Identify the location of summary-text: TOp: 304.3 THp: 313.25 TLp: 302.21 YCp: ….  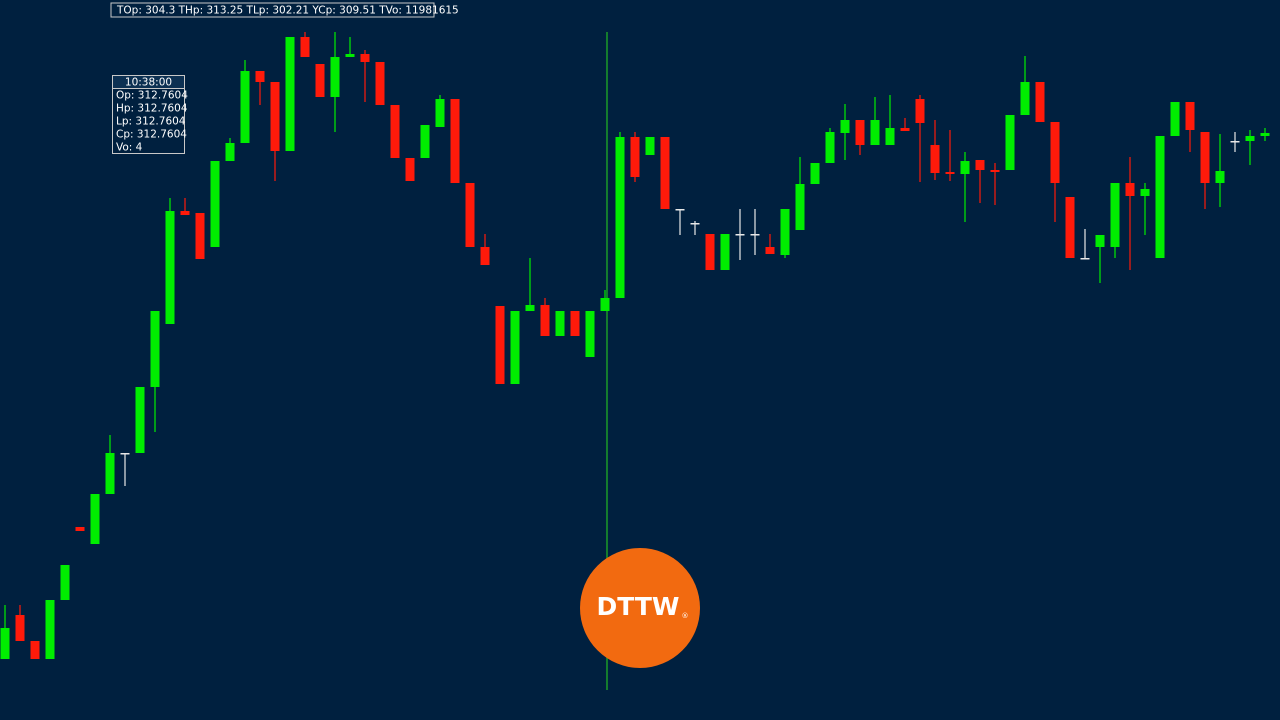
(287, 11).